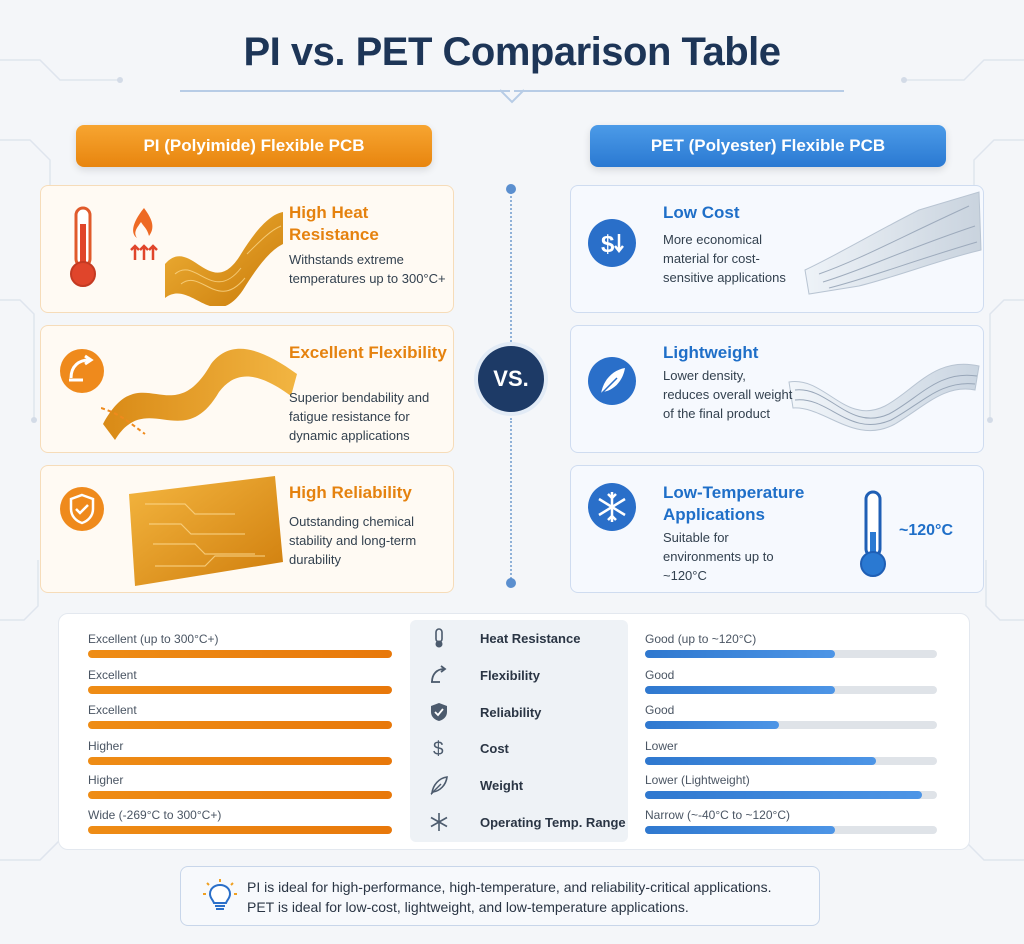 The width and height of the screenshot is (1024, 944). I want to click on category-label: Heat Resistance, so click(530, 638).